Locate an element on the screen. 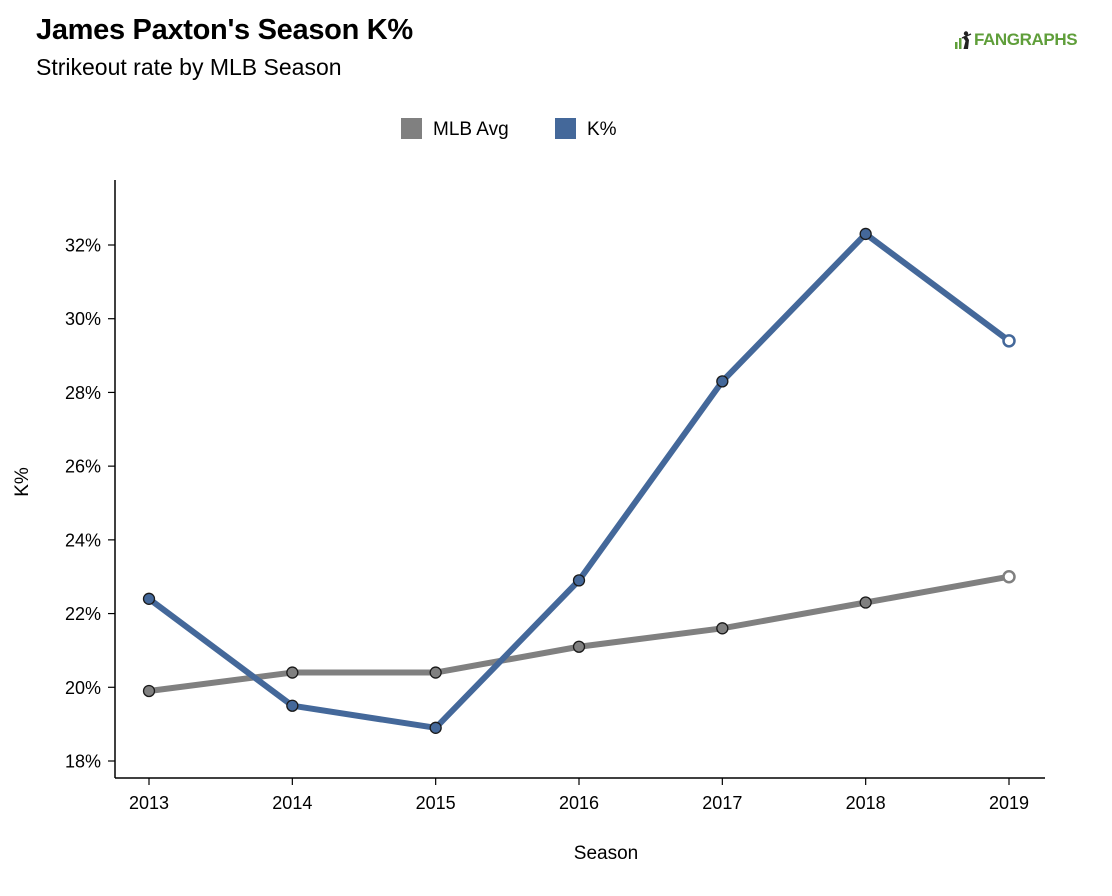  y-tick-label: 32% is located at coordinates (83, 246).